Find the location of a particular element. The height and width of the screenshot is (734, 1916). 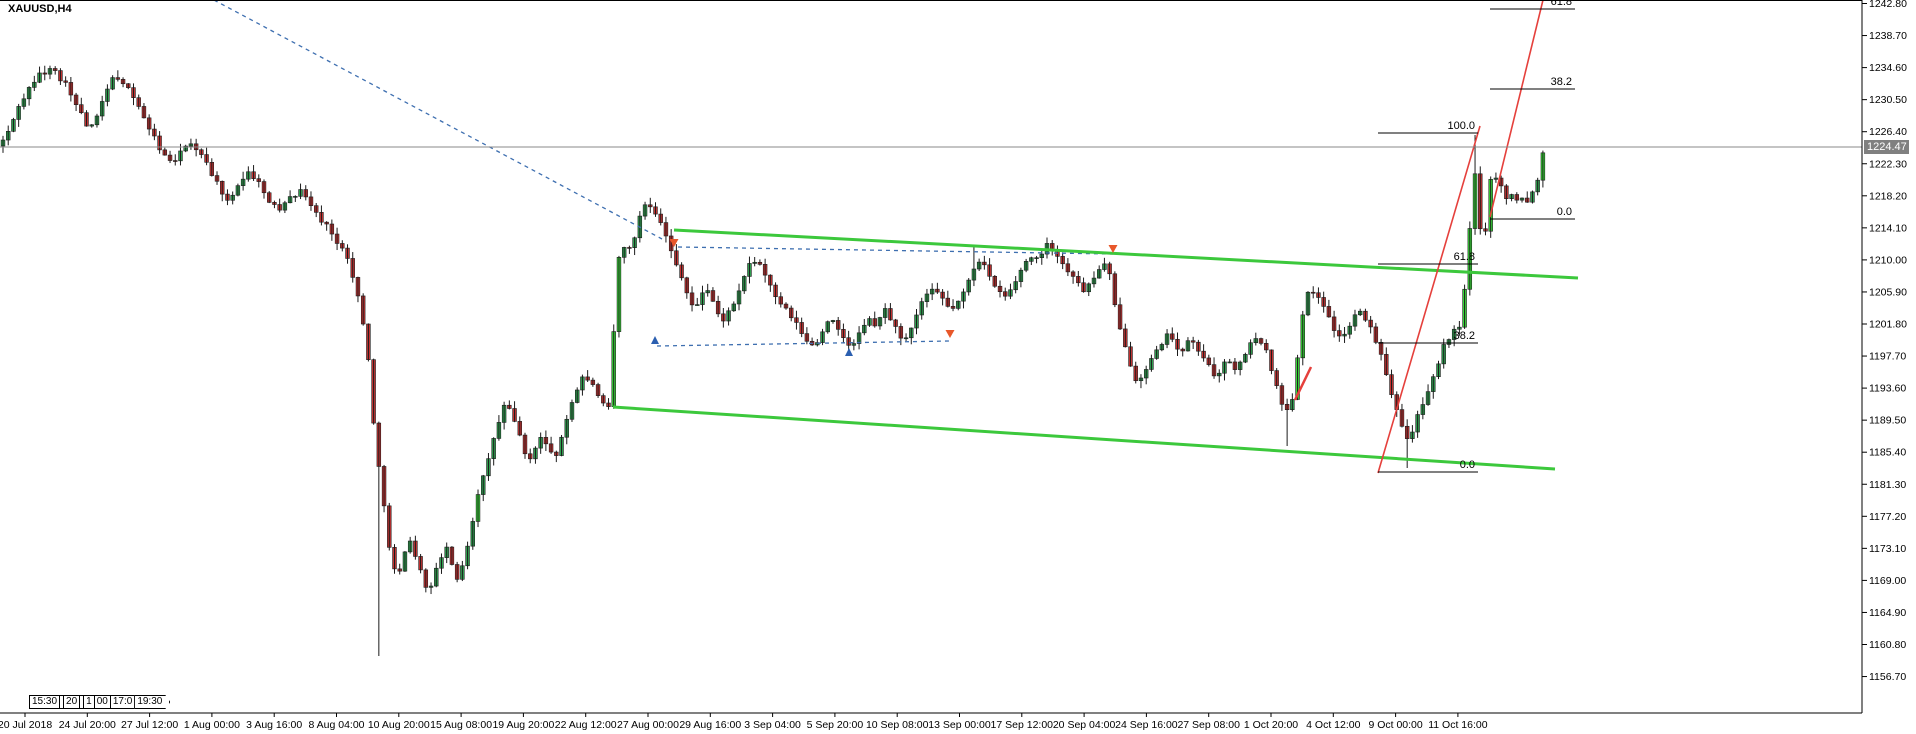

time-tick-label: 27 Jul 12:00 is located at coordinates (149, 725).